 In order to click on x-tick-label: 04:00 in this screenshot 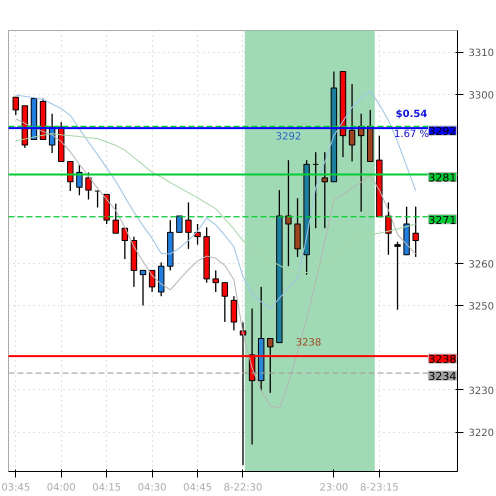, I will do `click(61, 488)`.